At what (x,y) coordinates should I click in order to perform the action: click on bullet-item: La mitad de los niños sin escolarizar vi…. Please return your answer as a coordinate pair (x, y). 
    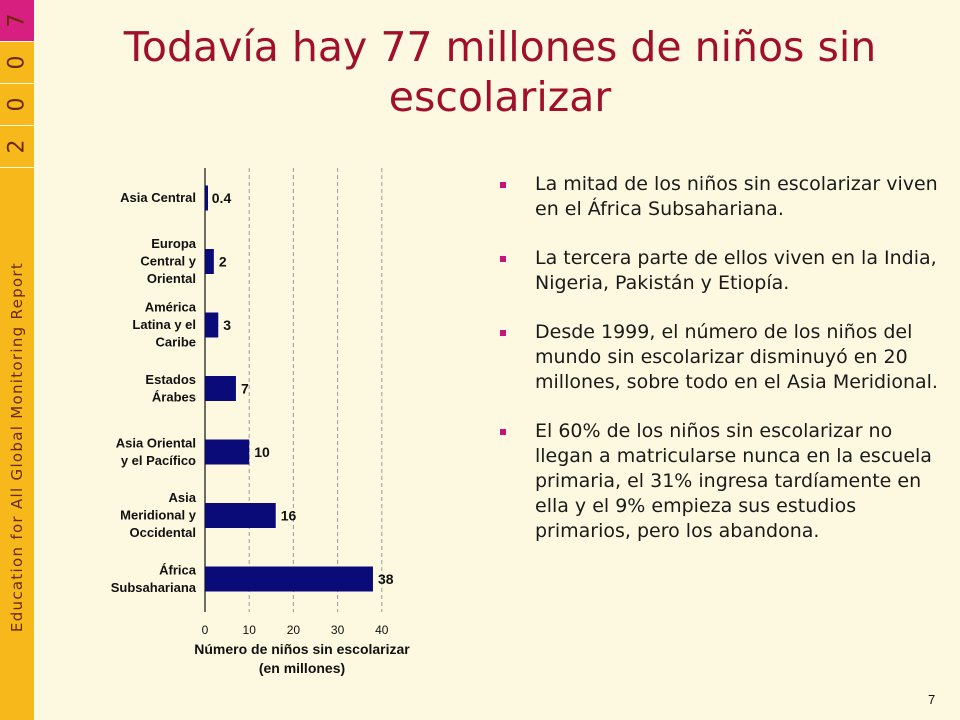
    Looking at the image, I should click on (720, 197).